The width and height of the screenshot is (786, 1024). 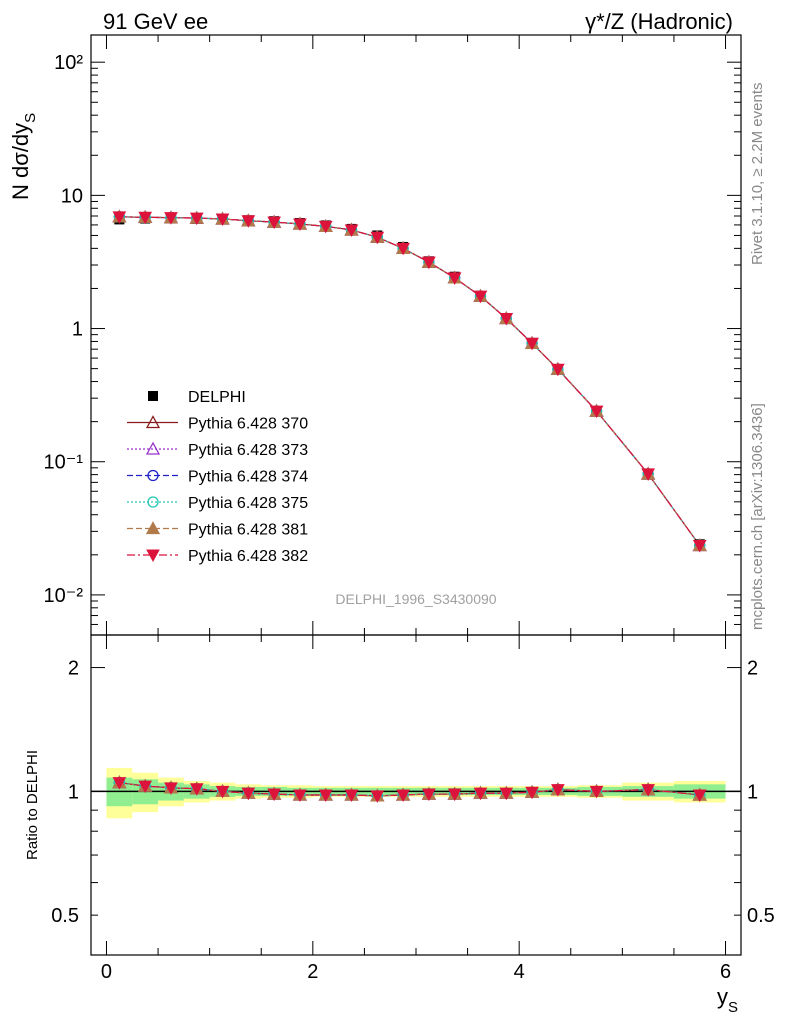 What do you see at coordinates (725, 972) in the screenshot?
I see `xtick-label: 6` at bounding box center [725, 972].